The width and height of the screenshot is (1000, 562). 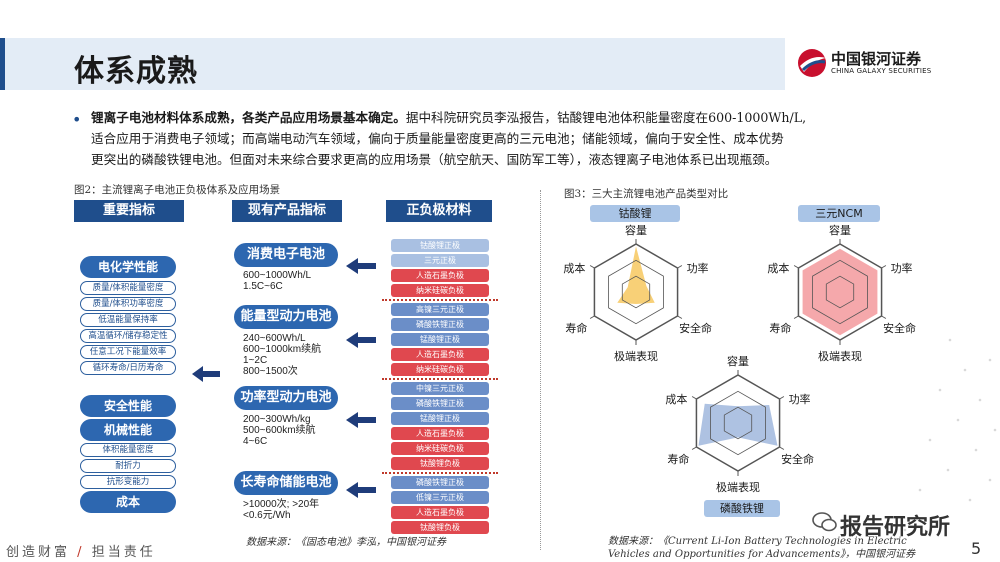 What do you see at coordinates (286, 255) in the screenshot?
I see `product-consumer: 消费电子电池` at bounding box center [286, 255].